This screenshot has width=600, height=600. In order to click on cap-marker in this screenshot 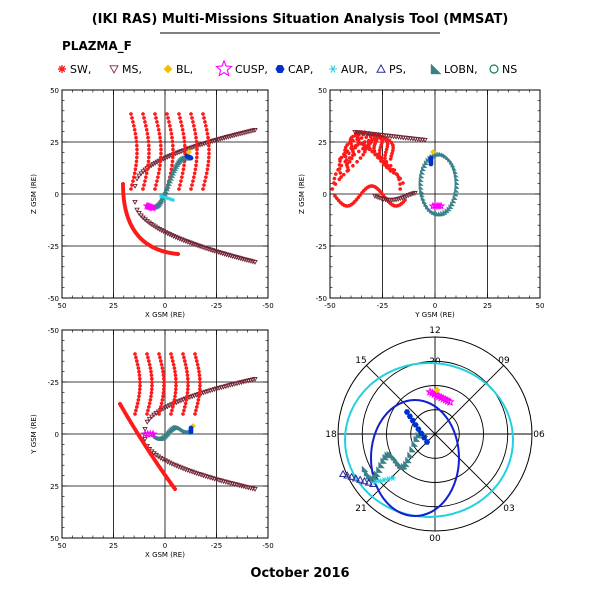, I will do `click(415, 425)`.